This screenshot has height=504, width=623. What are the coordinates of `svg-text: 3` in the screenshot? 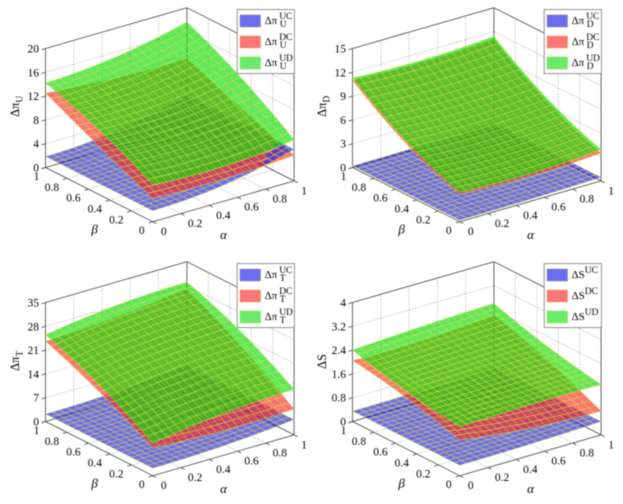 It's located at (343, 145).